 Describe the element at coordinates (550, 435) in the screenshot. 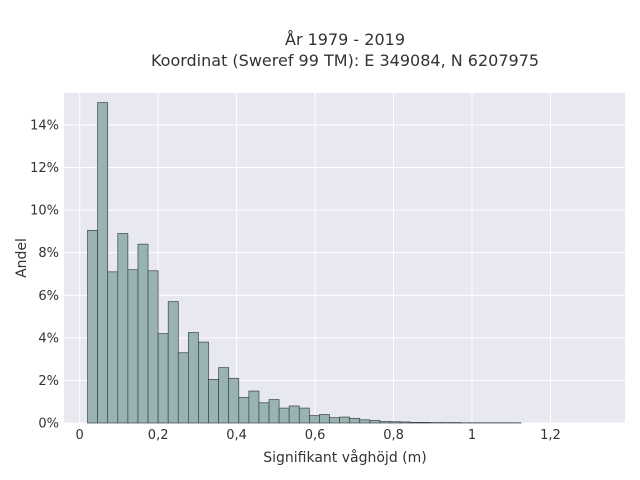

I see `x-tick-label: 1,2` at that location.